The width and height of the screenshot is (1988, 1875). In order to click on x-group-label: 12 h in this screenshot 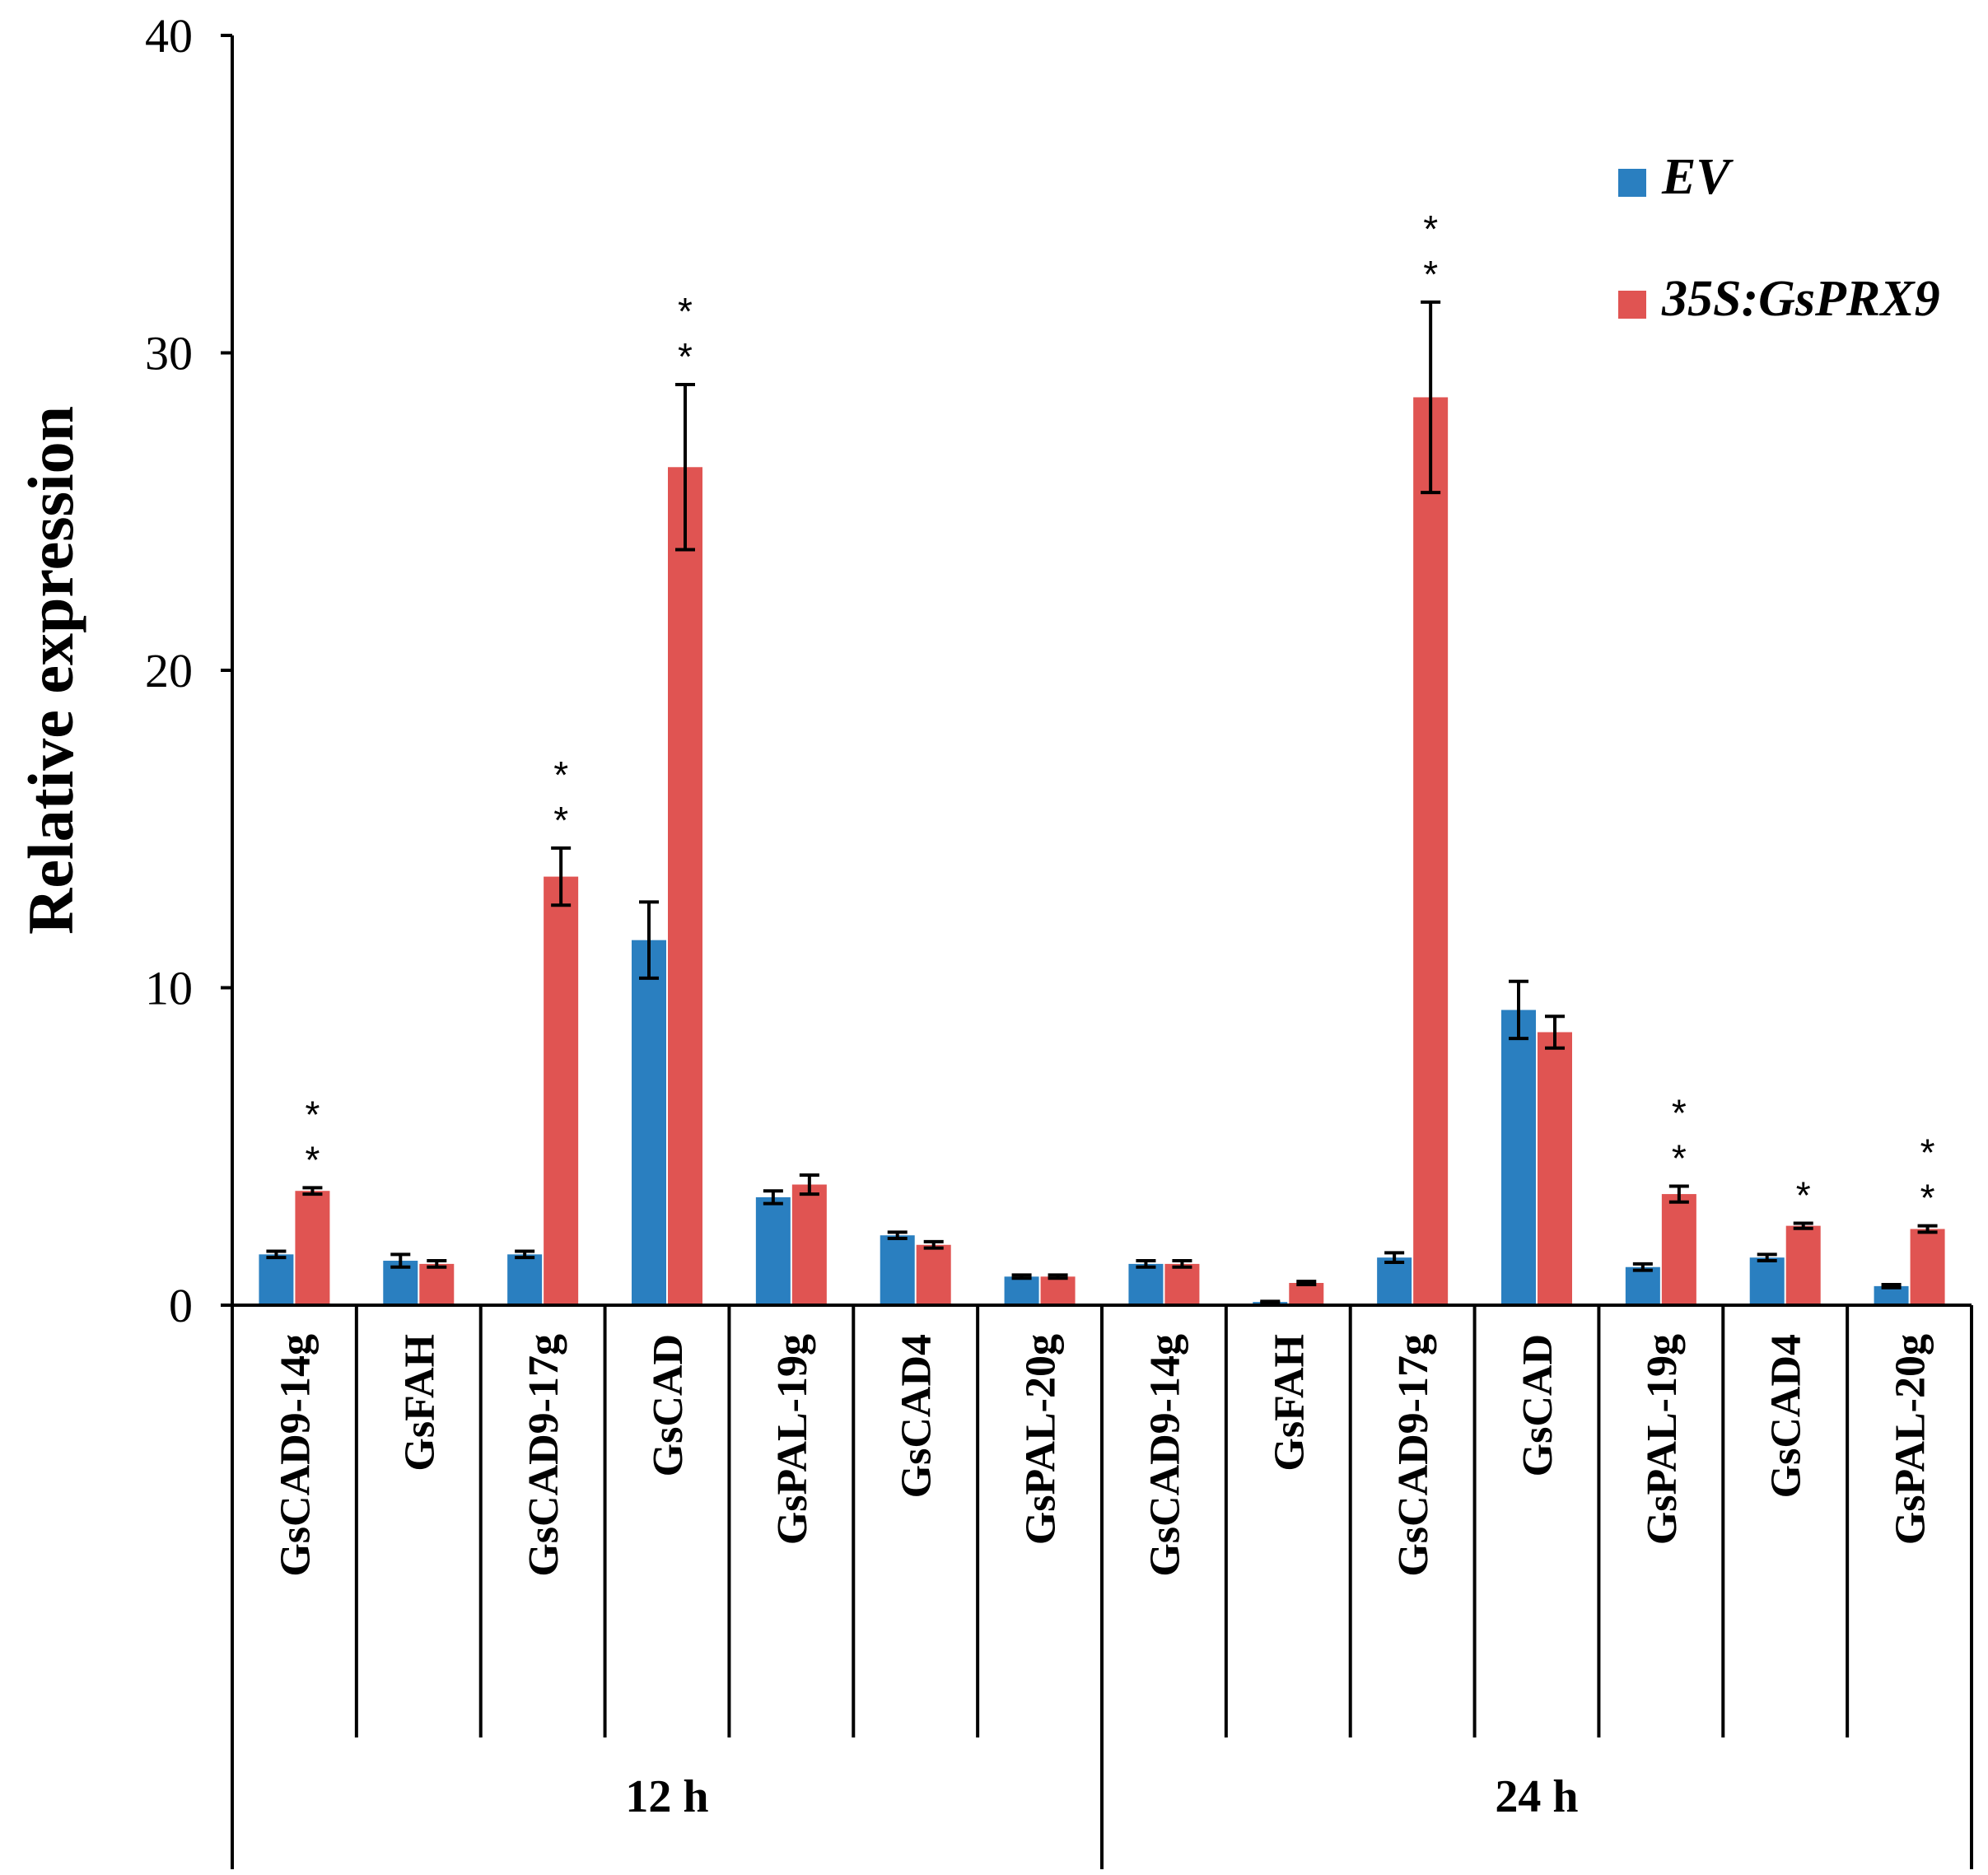, I will do `click(666, 1796)`.